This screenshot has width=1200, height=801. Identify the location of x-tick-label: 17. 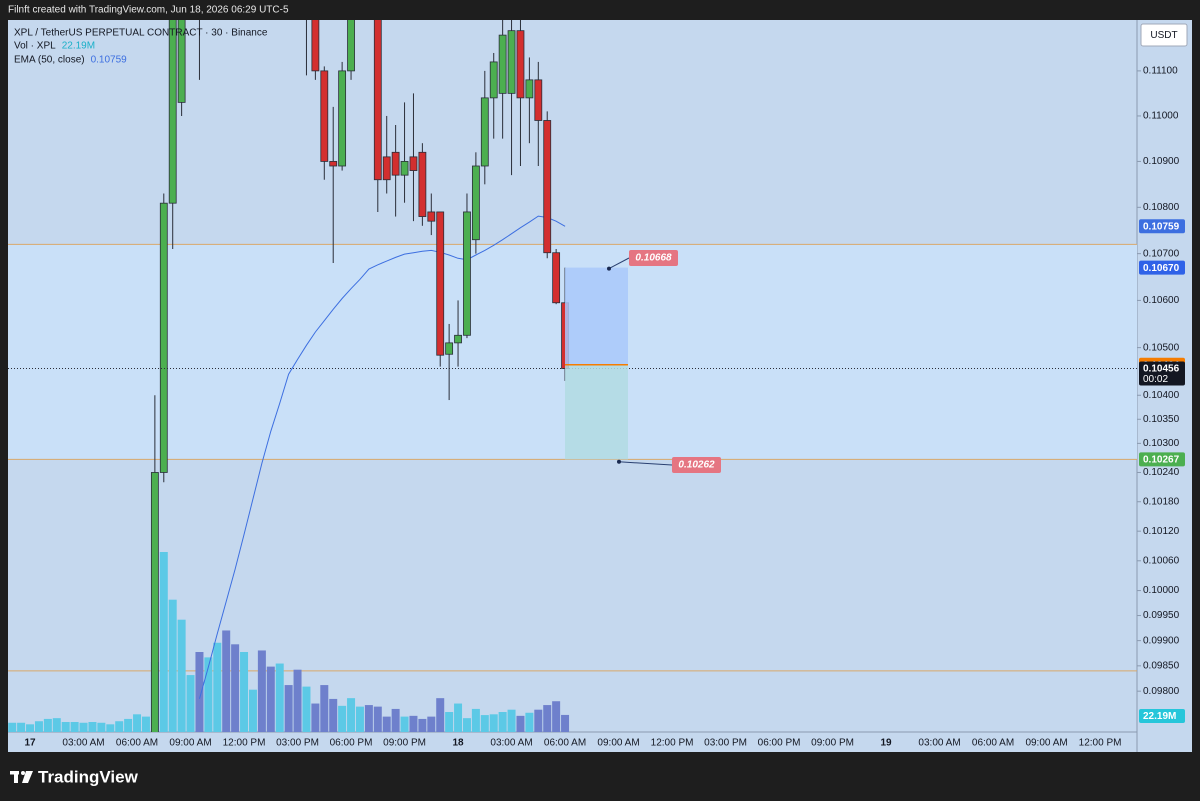
(30, 743).